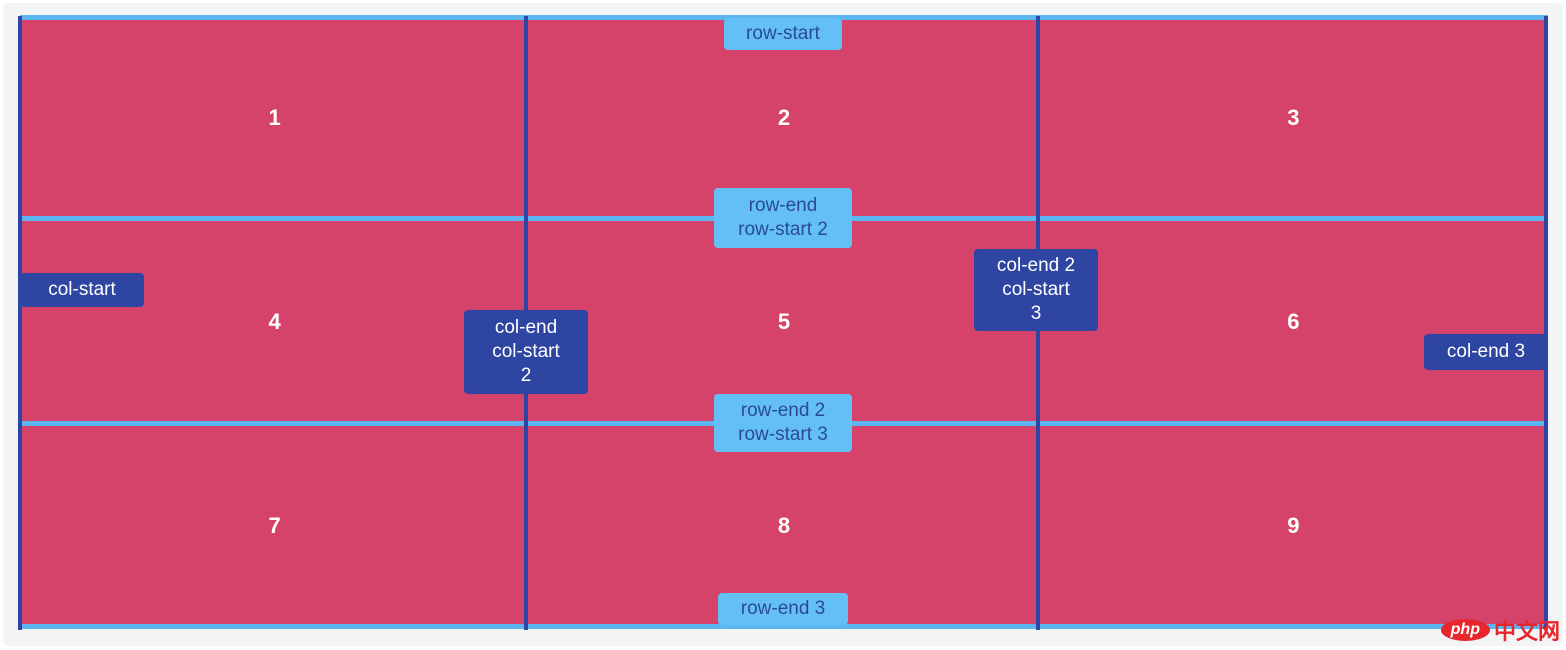 This screenshot has width=1566, height=650. I want to click on row-line-label-4: row-end 3, so click(783, 609).